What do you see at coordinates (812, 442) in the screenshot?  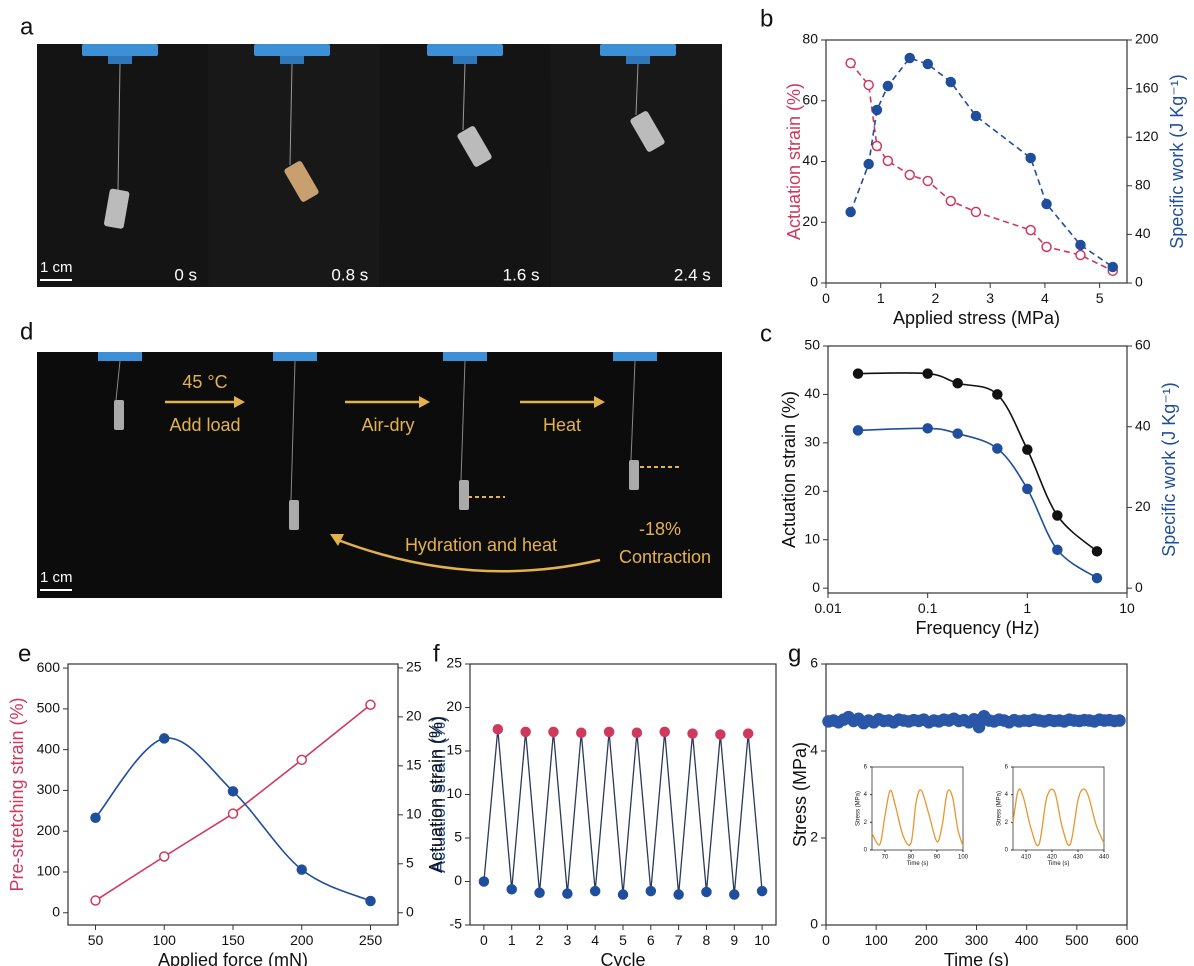 I see `y-tick-label: 30` at bounding box center [812, 442].